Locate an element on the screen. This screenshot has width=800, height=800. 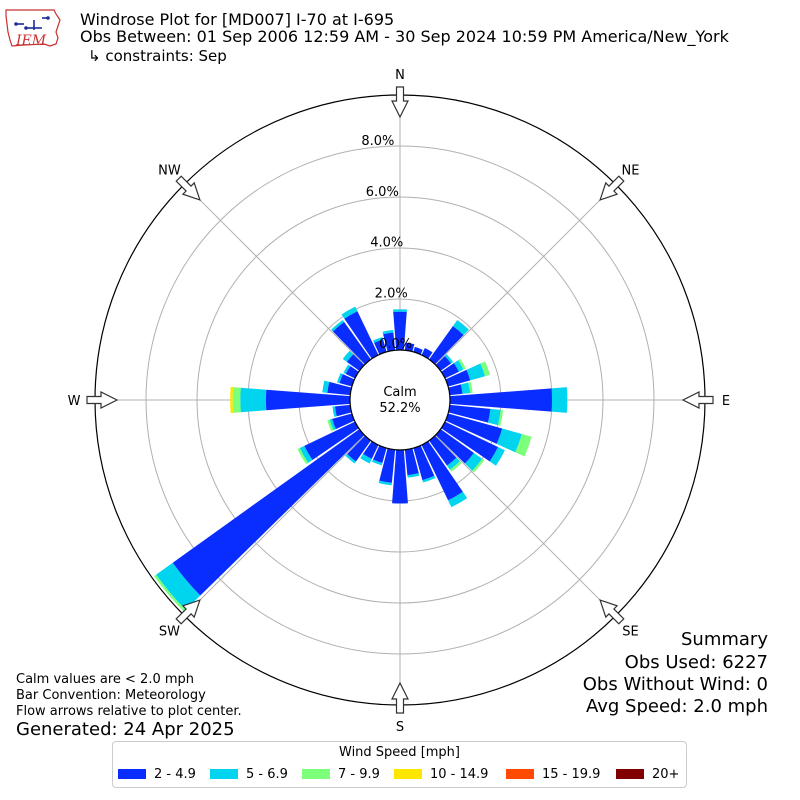
direction-label: E is located at coordinates (726, 401).